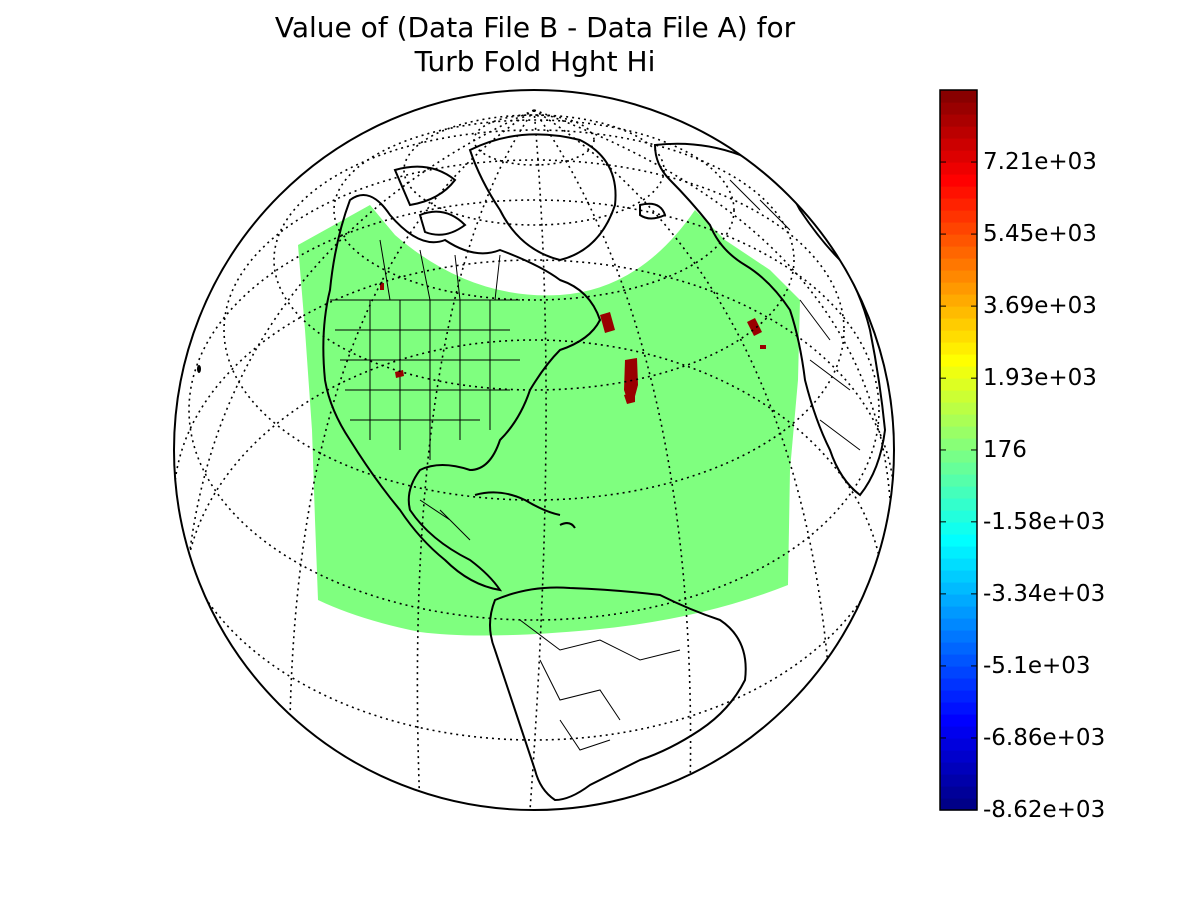  I want to click on colorbar-bands, so click(958, 450).